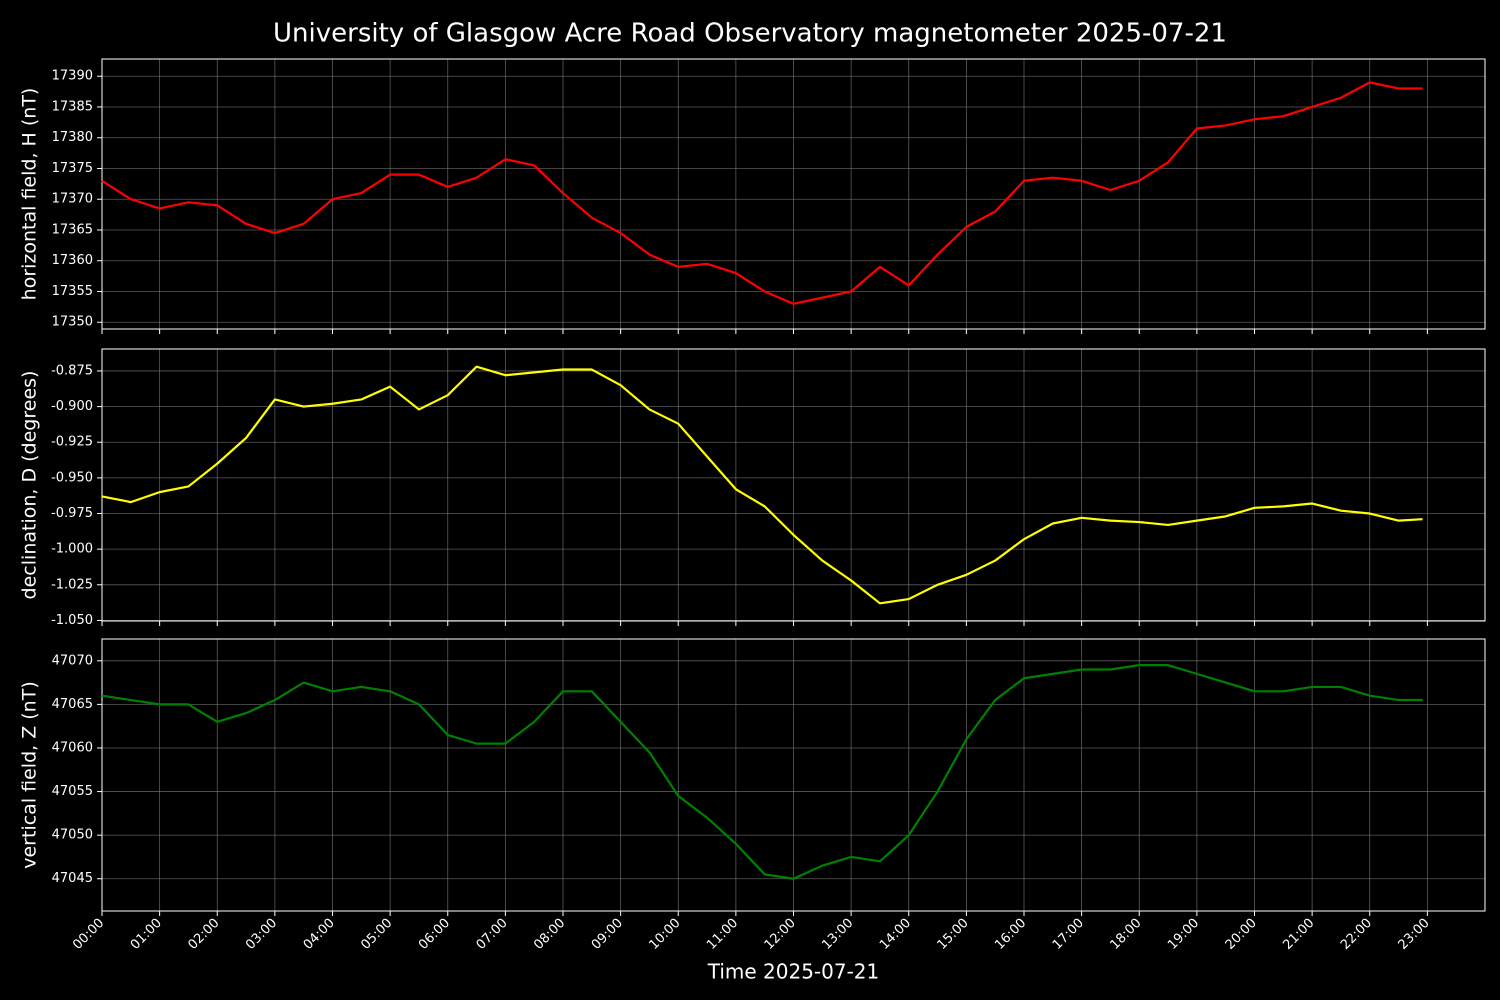 Image resolution: width=1500 pixels, height=1000 pixels. What do you see at coordinates (72, 878) in the screenshot?
I see `y-tick-label: 47045` at bounding box center [72, 878].